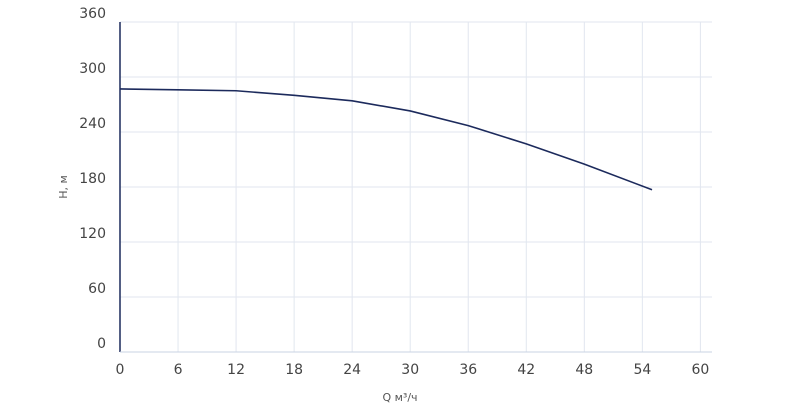 This screenshot has width=800, height=408. Describe the element at coordinates (92, 14) in the screenshot. I see `y-tick-label: 360` at that location.